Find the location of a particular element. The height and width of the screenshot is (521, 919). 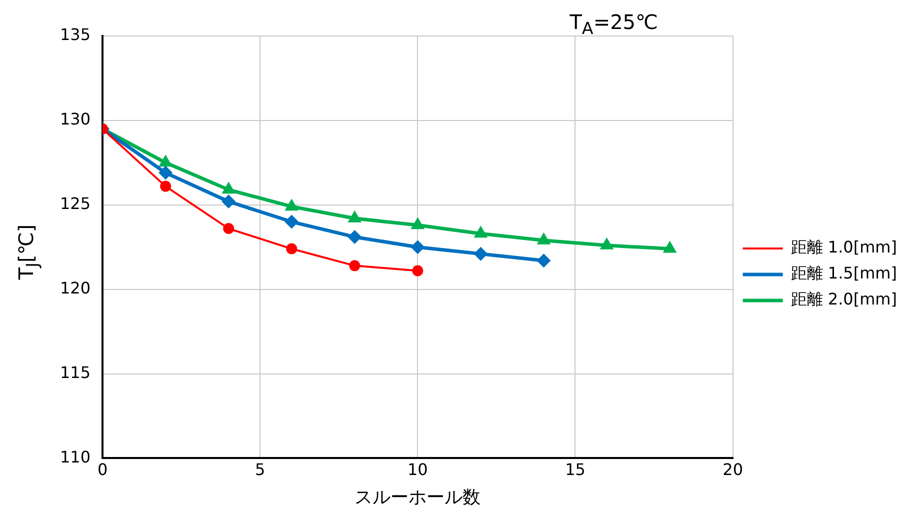

chart-title: T$_{A}$=25℃ is located at coordinates (613, 24).